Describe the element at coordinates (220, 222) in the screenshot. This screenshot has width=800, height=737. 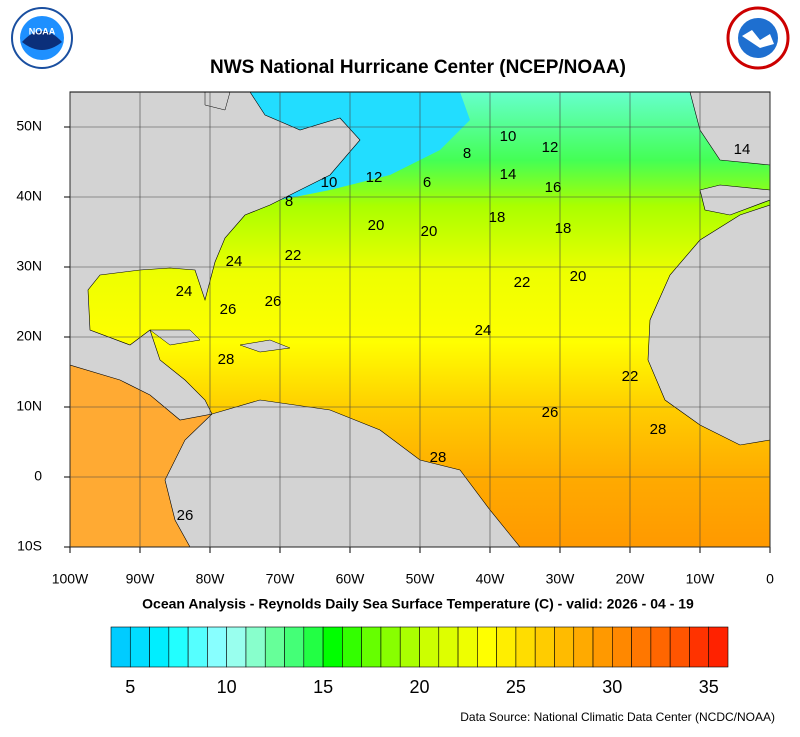
I see `islands` at that location.